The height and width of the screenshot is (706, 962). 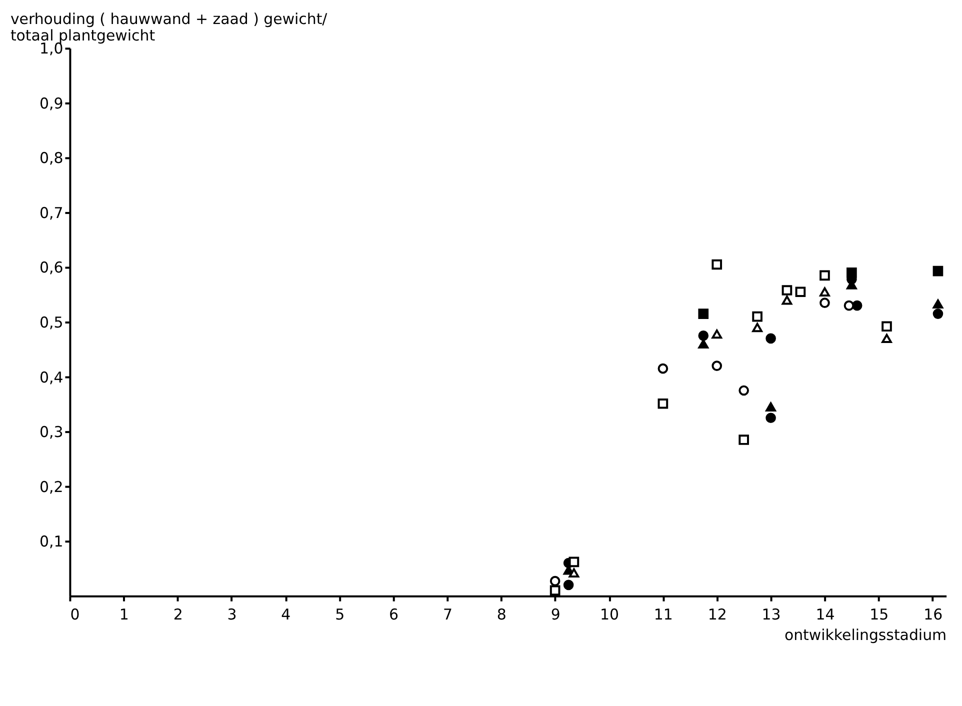 I want to click on x-tick-label: 3, so click(x=232, y=614).